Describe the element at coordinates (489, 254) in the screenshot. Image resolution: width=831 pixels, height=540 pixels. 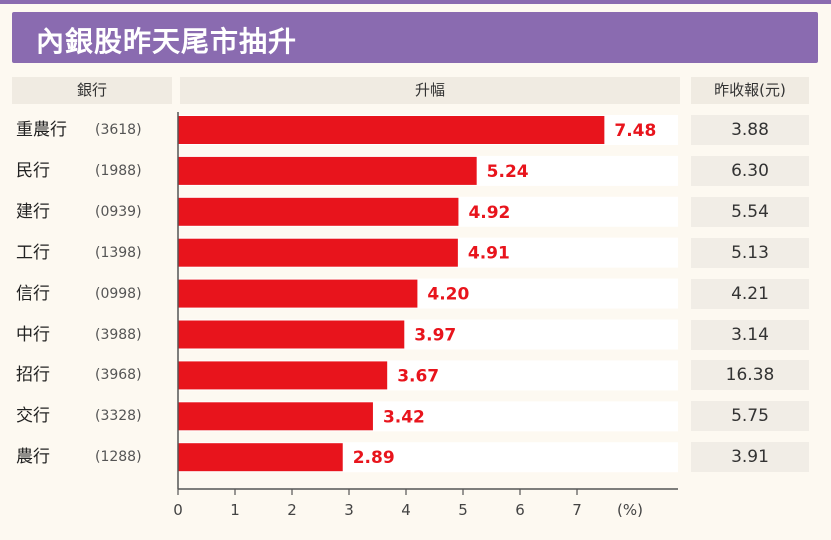
I see `bar-value-label: 4.91` at that location.